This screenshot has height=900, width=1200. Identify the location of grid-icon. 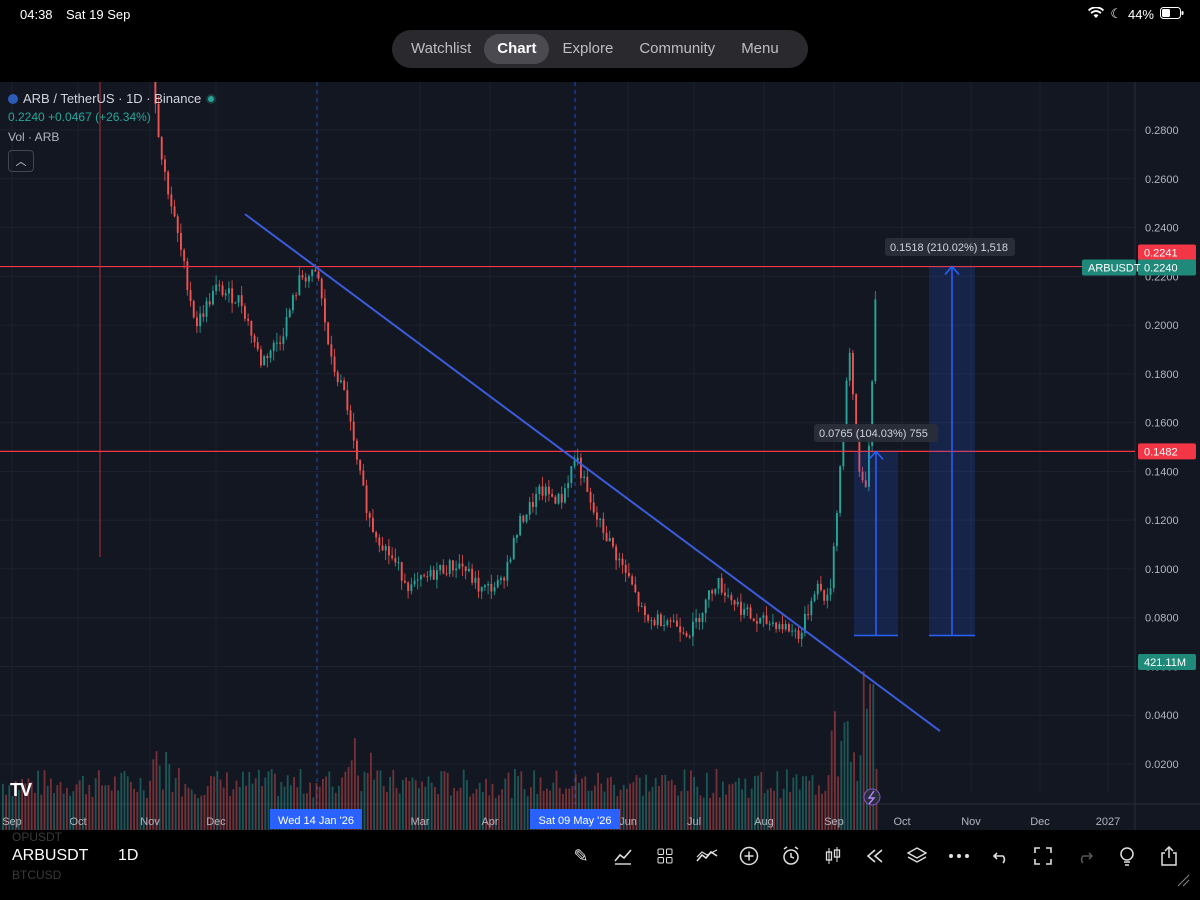
(665, 856).